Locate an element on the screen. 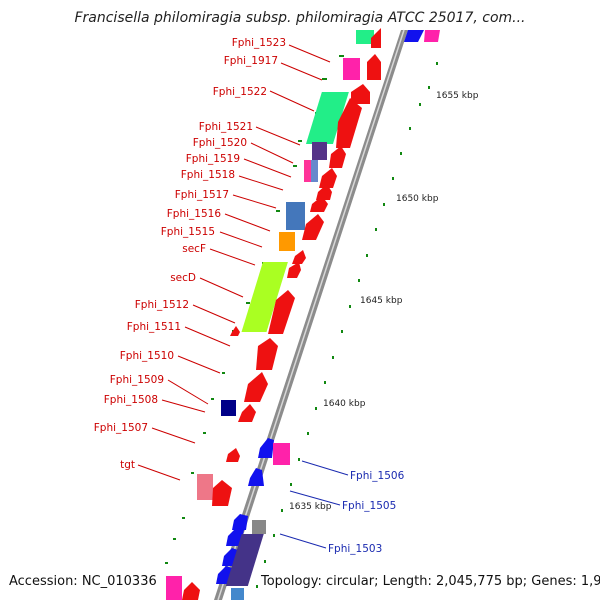 Image resolution: width=600 pixels, height=600 pixels. gene-label: Fphi_1507 is located at coordinates (121, 428).